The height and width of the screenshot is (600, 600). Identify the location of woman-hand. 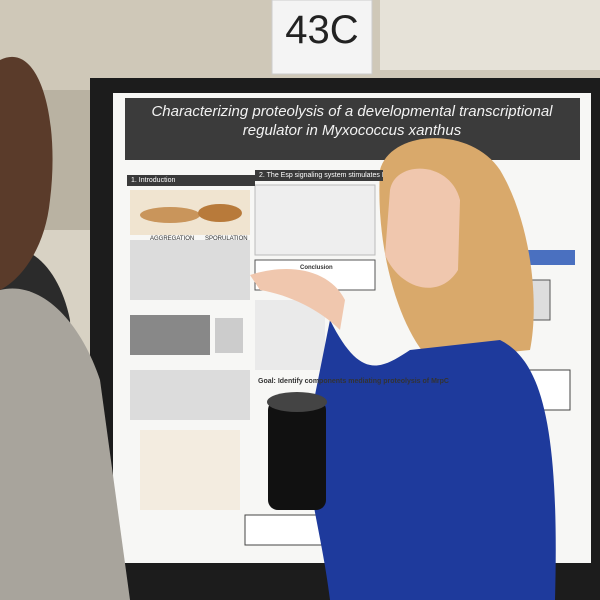
(297, 299).